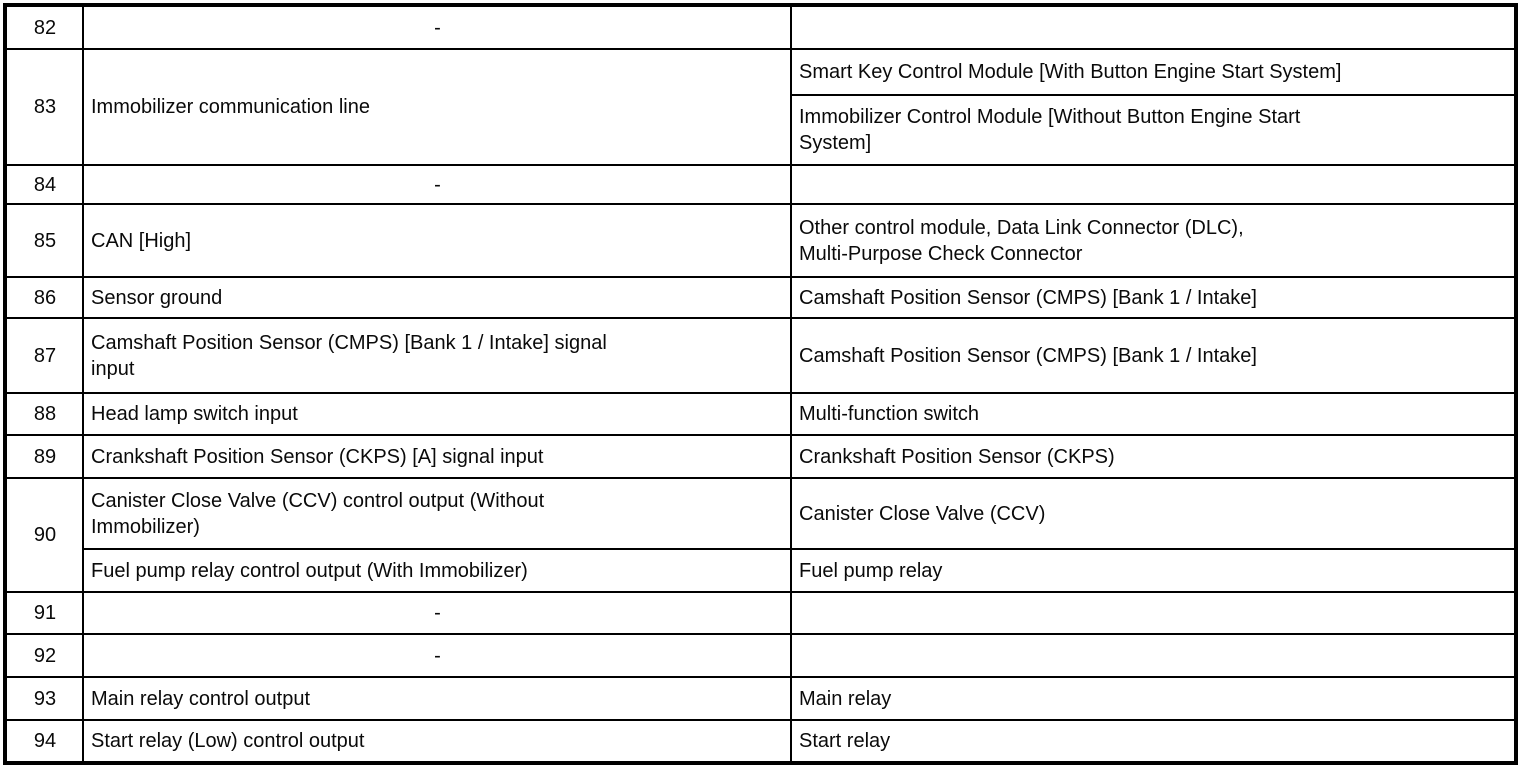 This screenshot has height=768, width=1520. Describe the element at coordinates (437, 741) in the screenshot. I see `description-cell: Start relay (Low) control output` at that location.